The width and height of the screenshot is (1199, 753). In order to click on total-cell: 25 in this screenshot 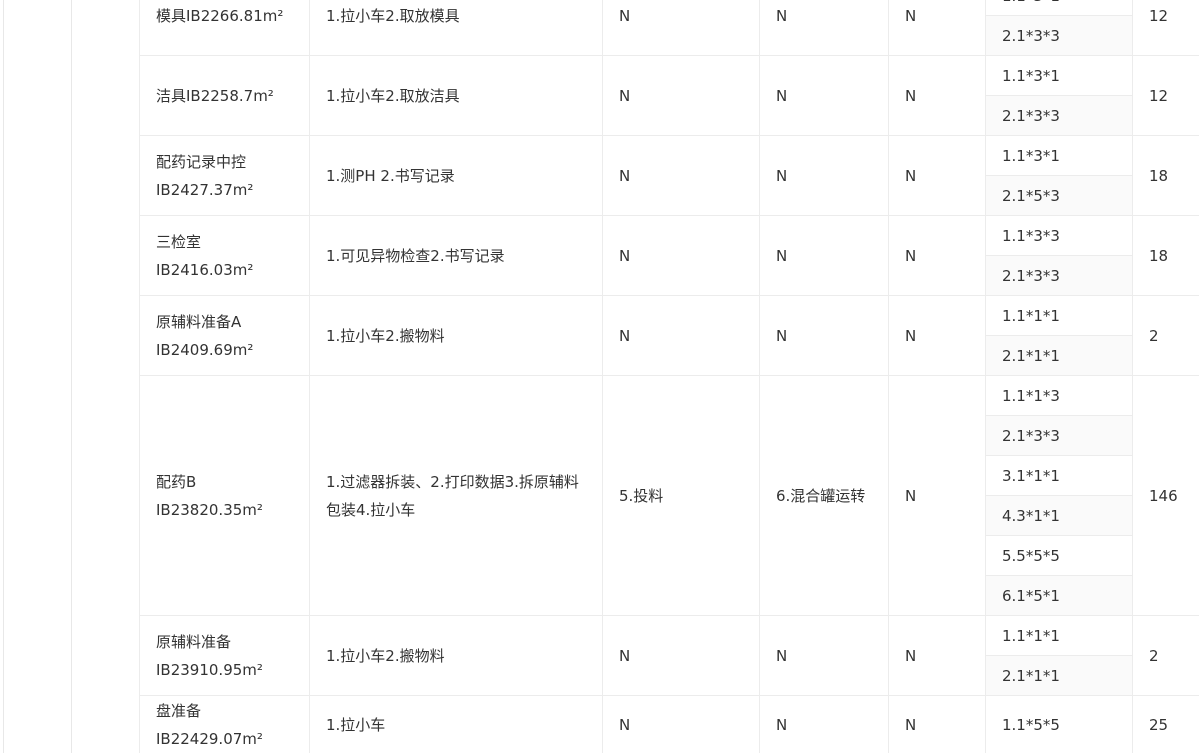, I will do `click(1165, 724)`.